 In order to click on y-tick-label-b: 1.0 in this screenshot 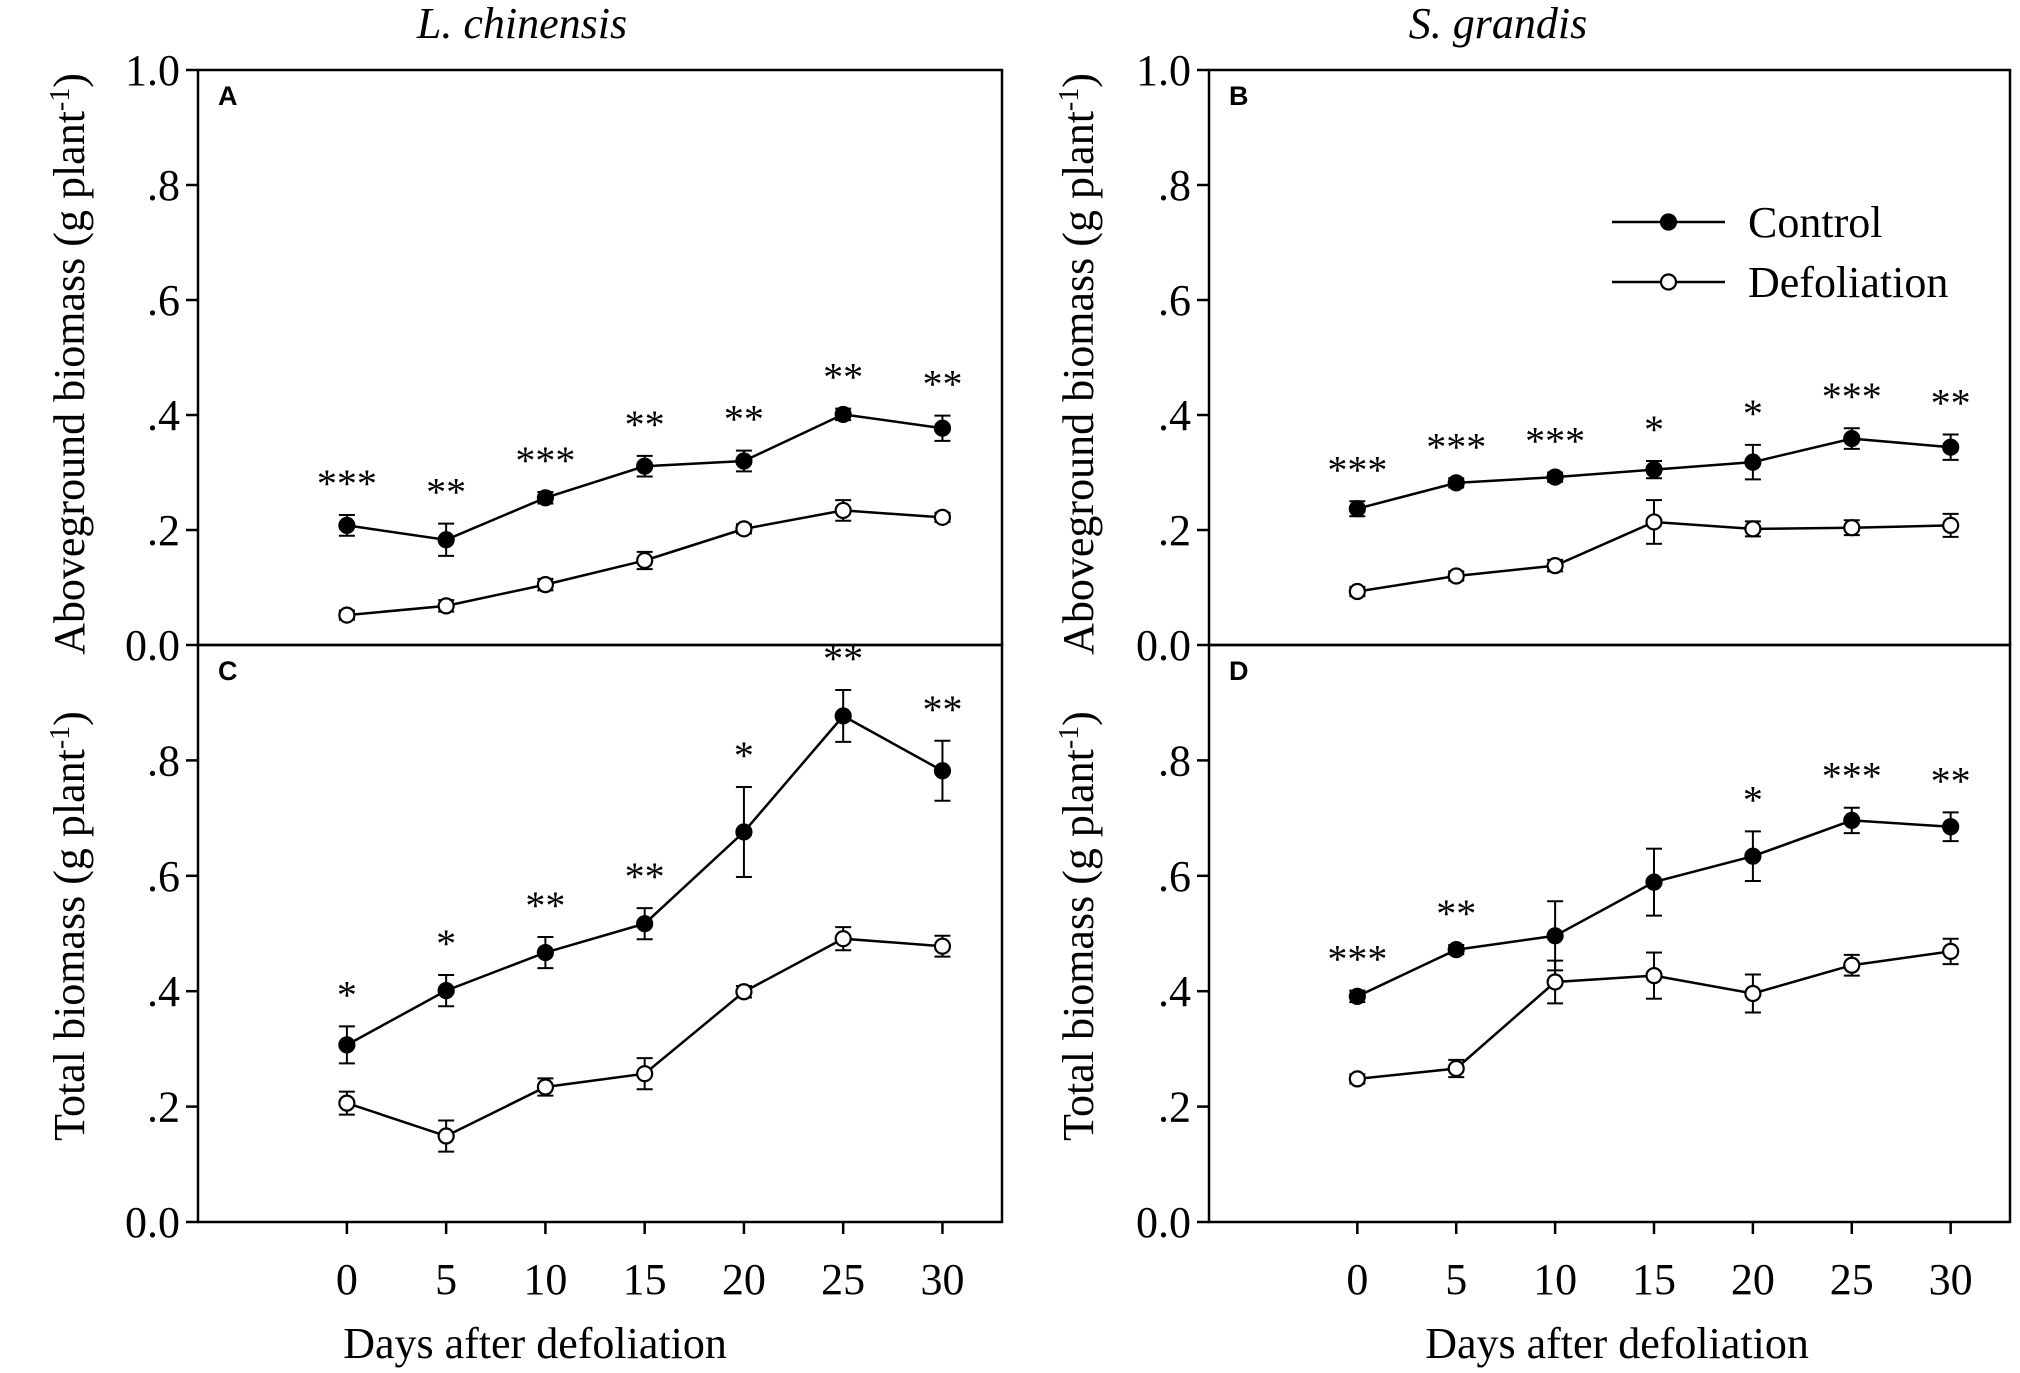, I will do `click(1163, 70)`.